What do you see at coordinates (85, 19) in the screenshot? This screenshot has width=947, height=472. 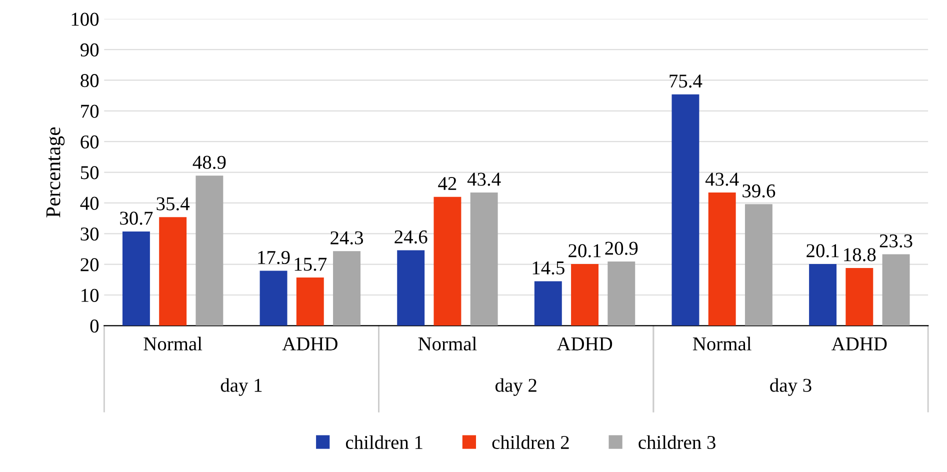 I see `y-tick-label: 100` at bounding box center [85, 19].